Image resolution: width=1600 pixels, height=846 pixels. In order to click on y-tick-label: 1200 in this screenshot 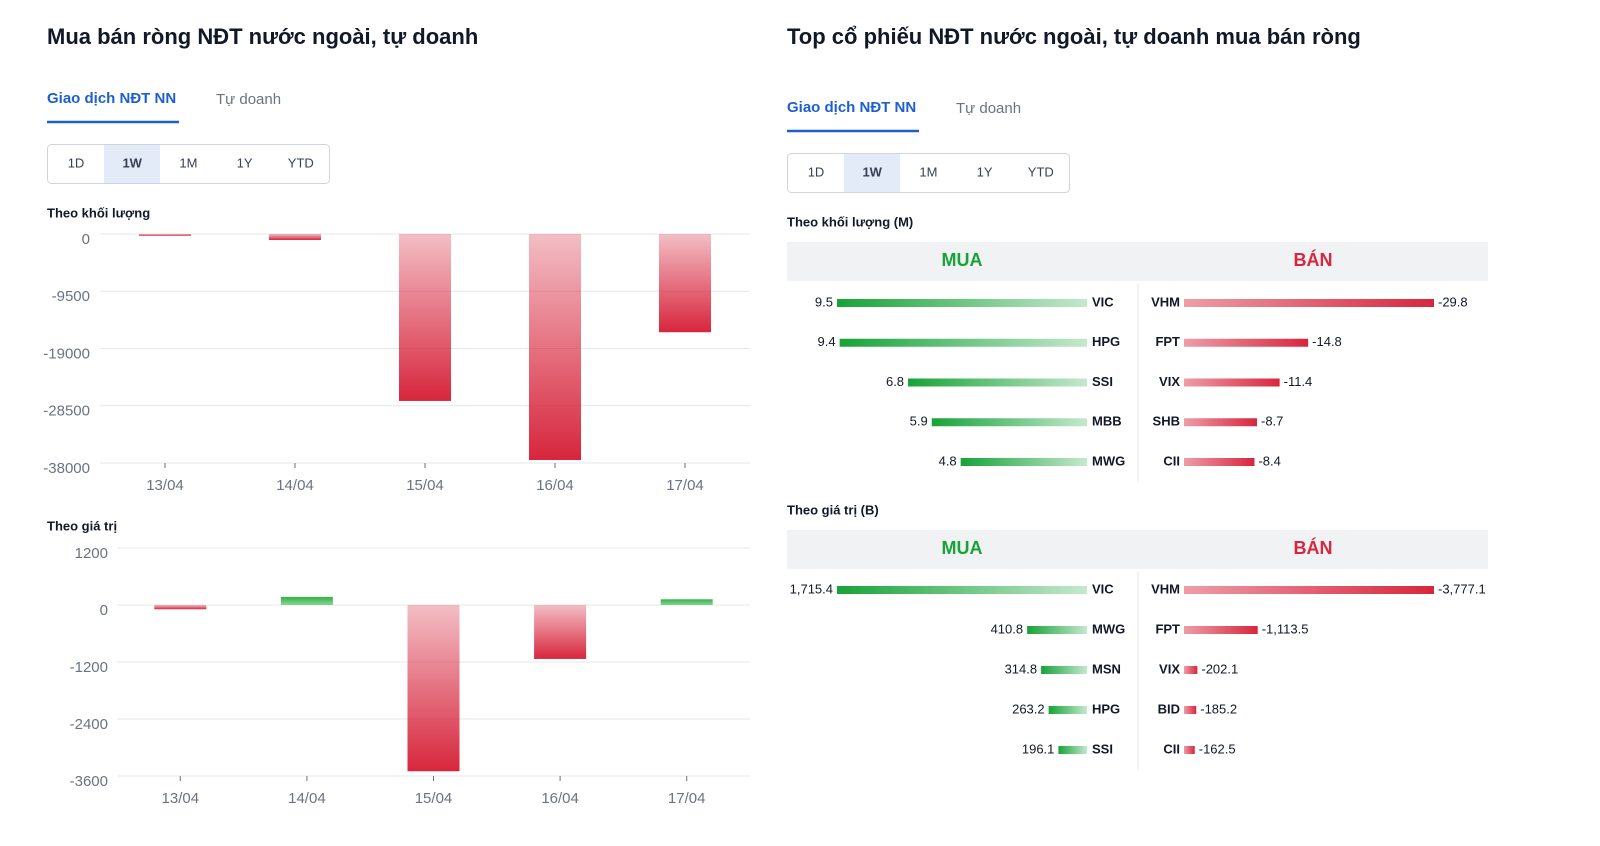, I will do `click(91, 553)`.